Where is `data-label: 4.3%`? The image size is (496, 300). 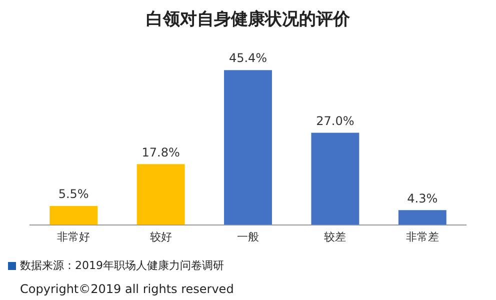
data-label: 4.3% is located at coordinates (422, 198).